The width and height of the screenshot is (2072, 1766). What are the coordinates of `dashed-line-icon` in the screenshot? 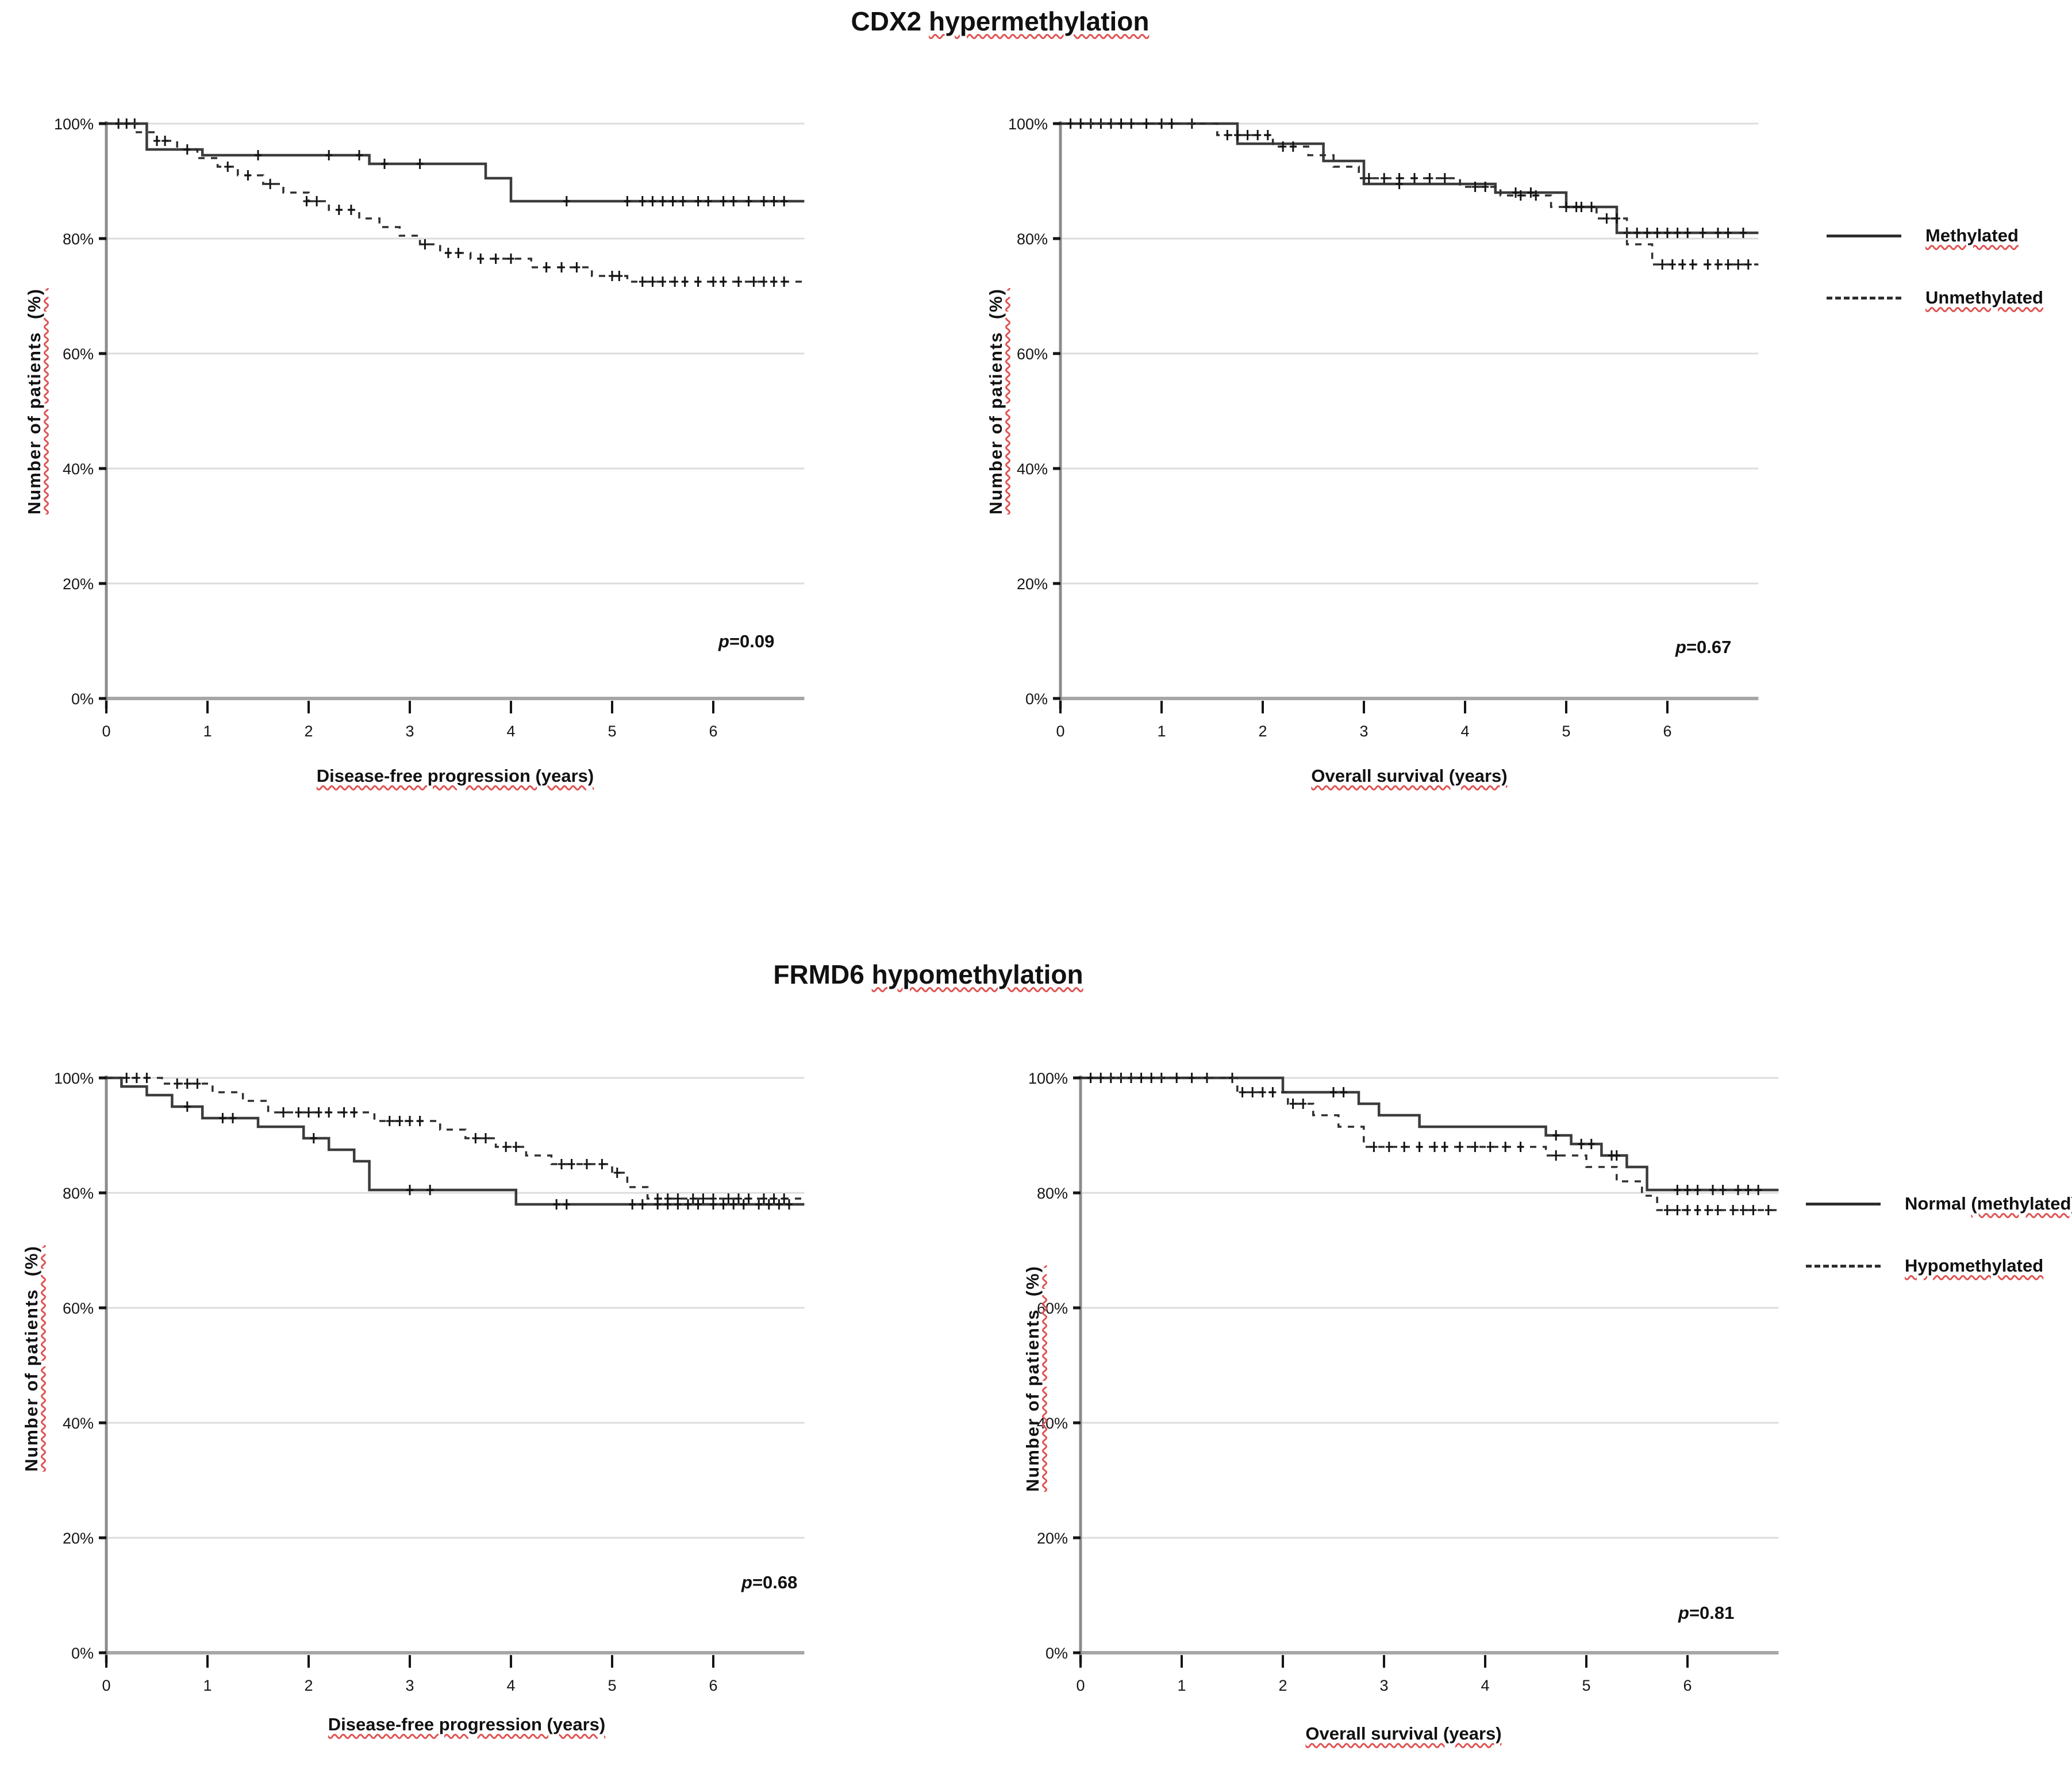 It's located at (1864, 298).